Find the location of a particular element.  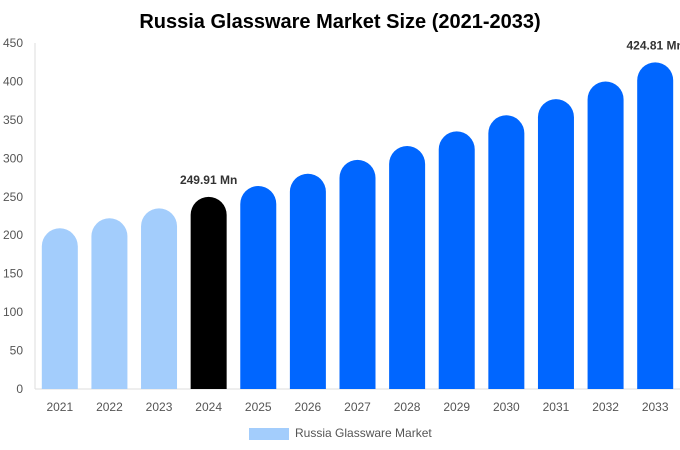

y-tick-label: 400 is located at coordinates (13, 81).